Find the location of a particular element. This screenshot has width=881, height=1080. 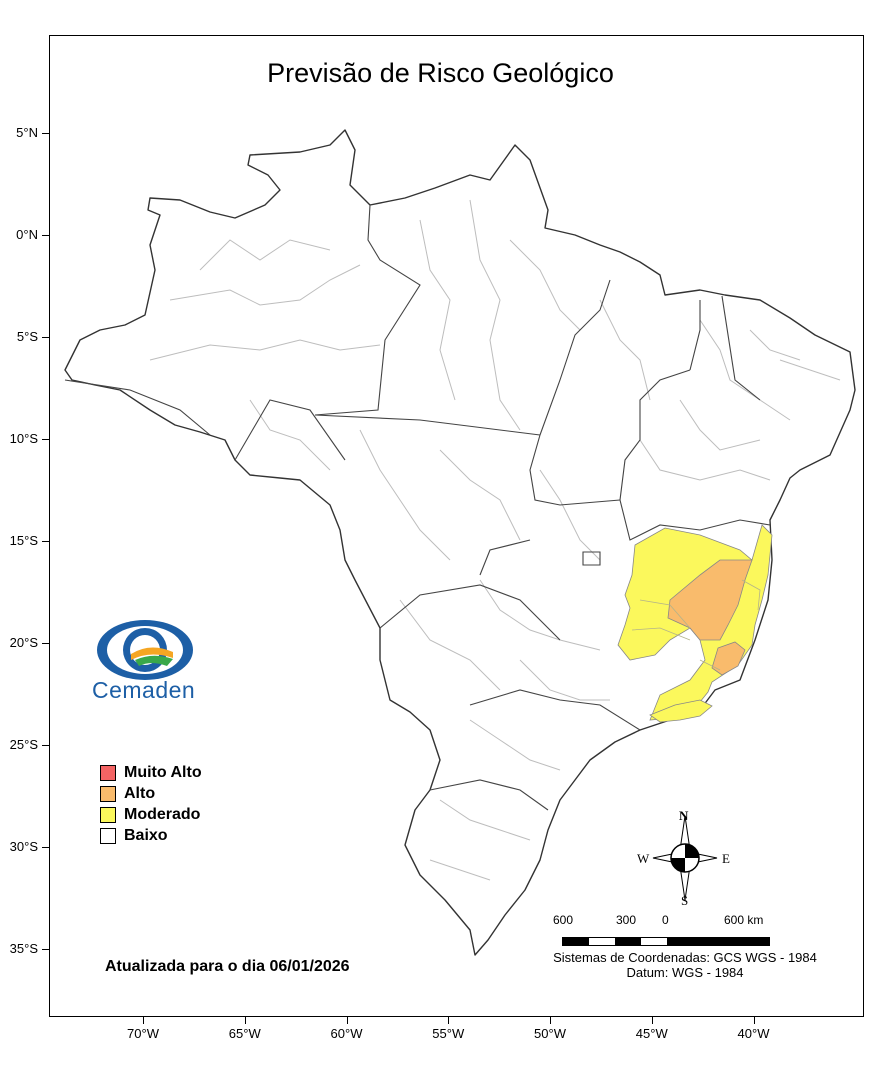

latitude-label: 30°S is located at coordinates (23, 846).